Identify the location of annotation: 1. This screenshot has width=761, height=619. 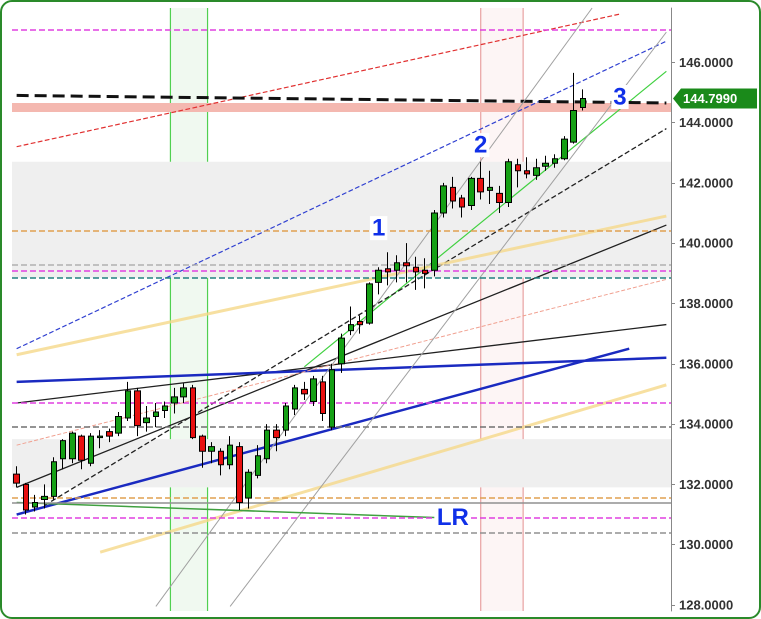
(379, 228).